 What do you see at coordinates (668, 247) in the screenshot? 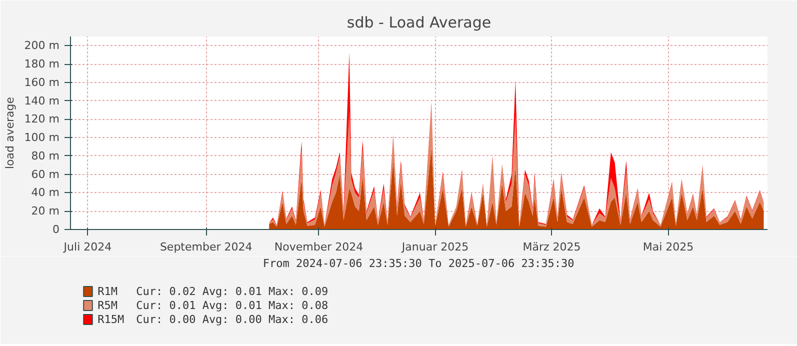
I see `x-tick-label: Mai 2025` at bounding box center [668, 247].